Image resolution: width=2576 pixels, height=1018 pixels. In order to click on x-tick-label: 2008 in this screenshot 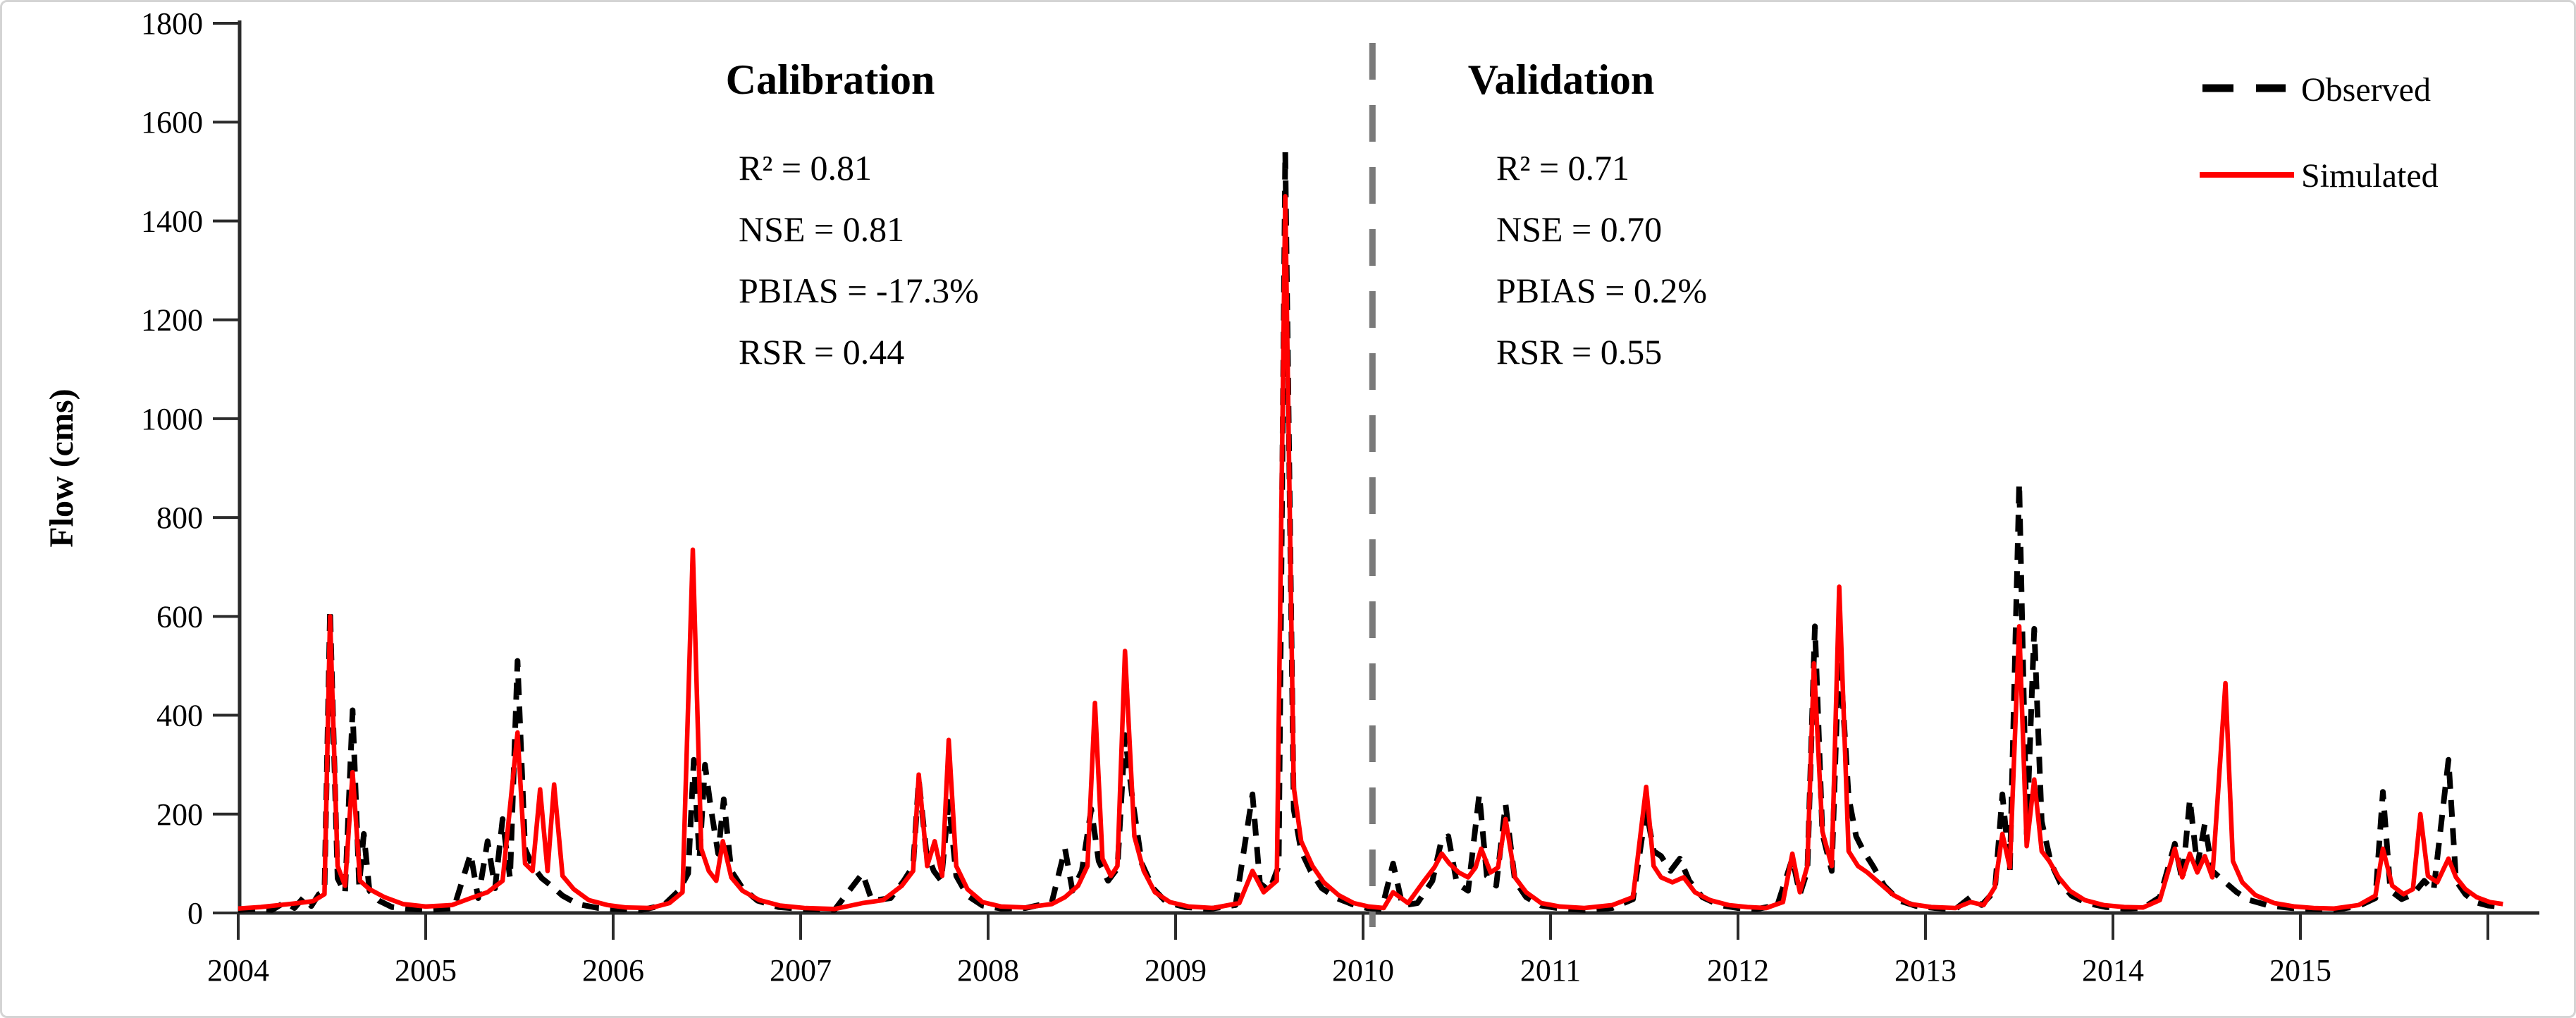, I will do `click(988, 971)`.